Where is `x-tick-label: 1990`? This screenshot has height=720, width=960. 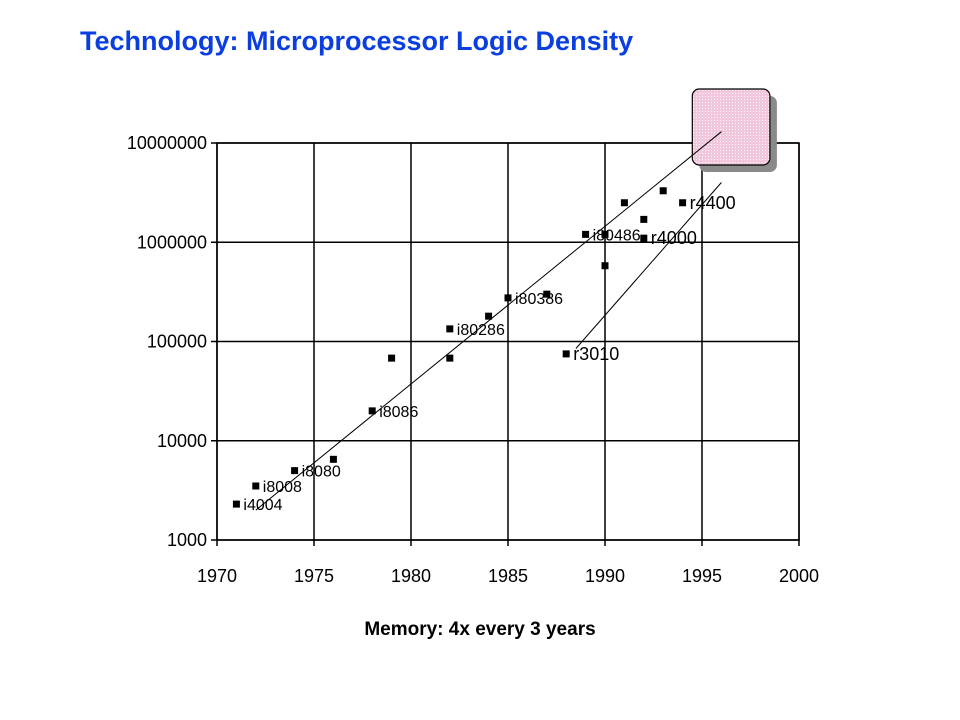
x-tick-label: 1990 is located at coordinates (605, 576).